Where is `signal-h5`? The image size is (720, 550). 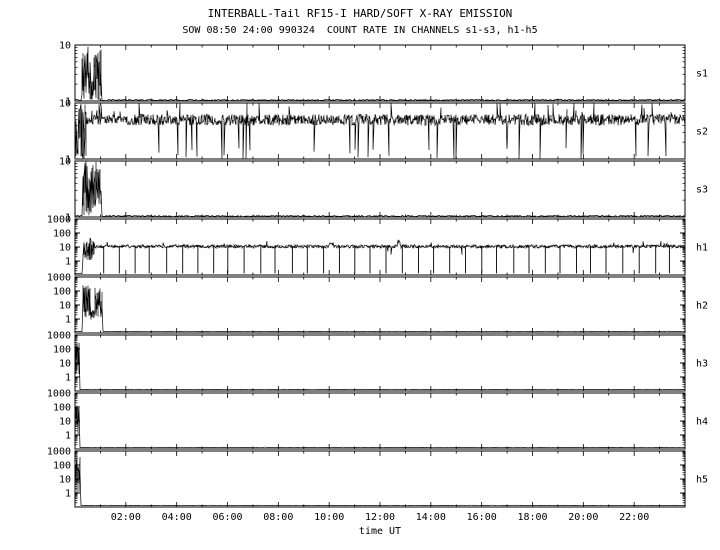 signal-h5 is located at coordinates (379, 481).